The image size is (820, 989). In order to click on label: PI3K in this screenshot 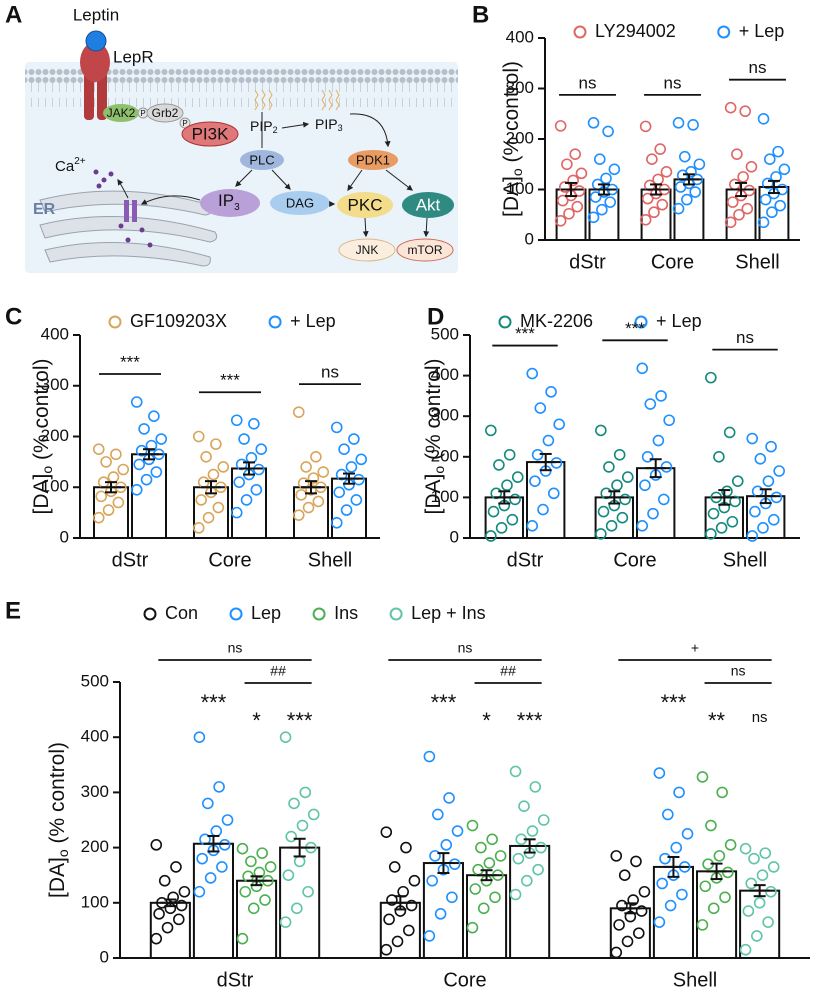, I will do `click(211, 133)`.